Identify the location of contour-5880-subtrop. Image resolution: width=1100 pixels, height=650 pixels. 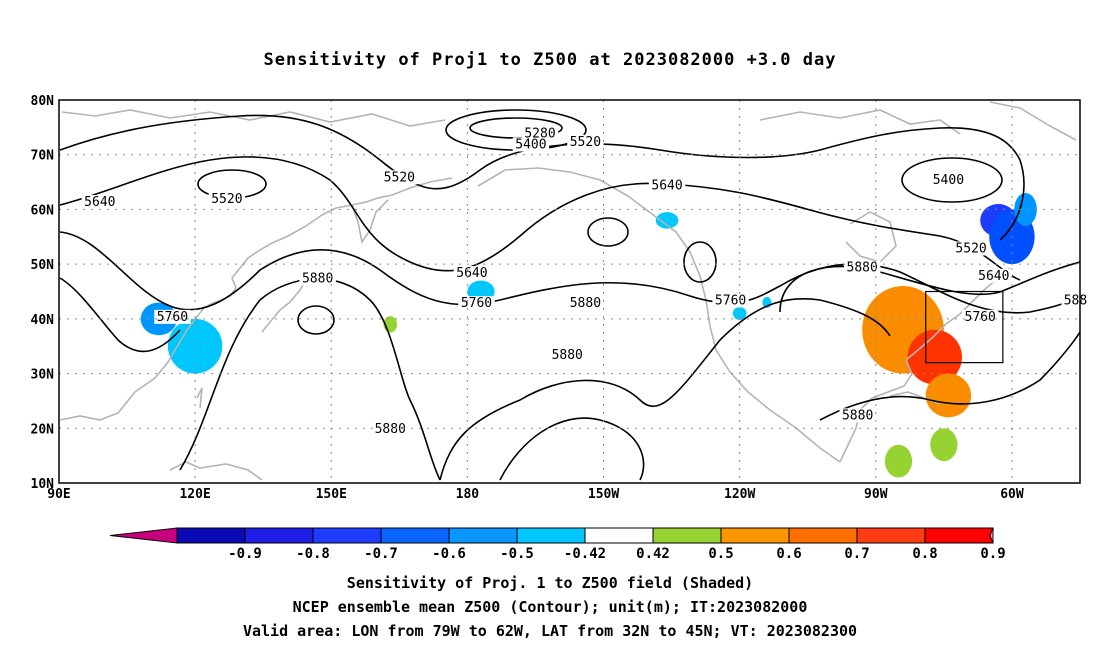
(665, 389).